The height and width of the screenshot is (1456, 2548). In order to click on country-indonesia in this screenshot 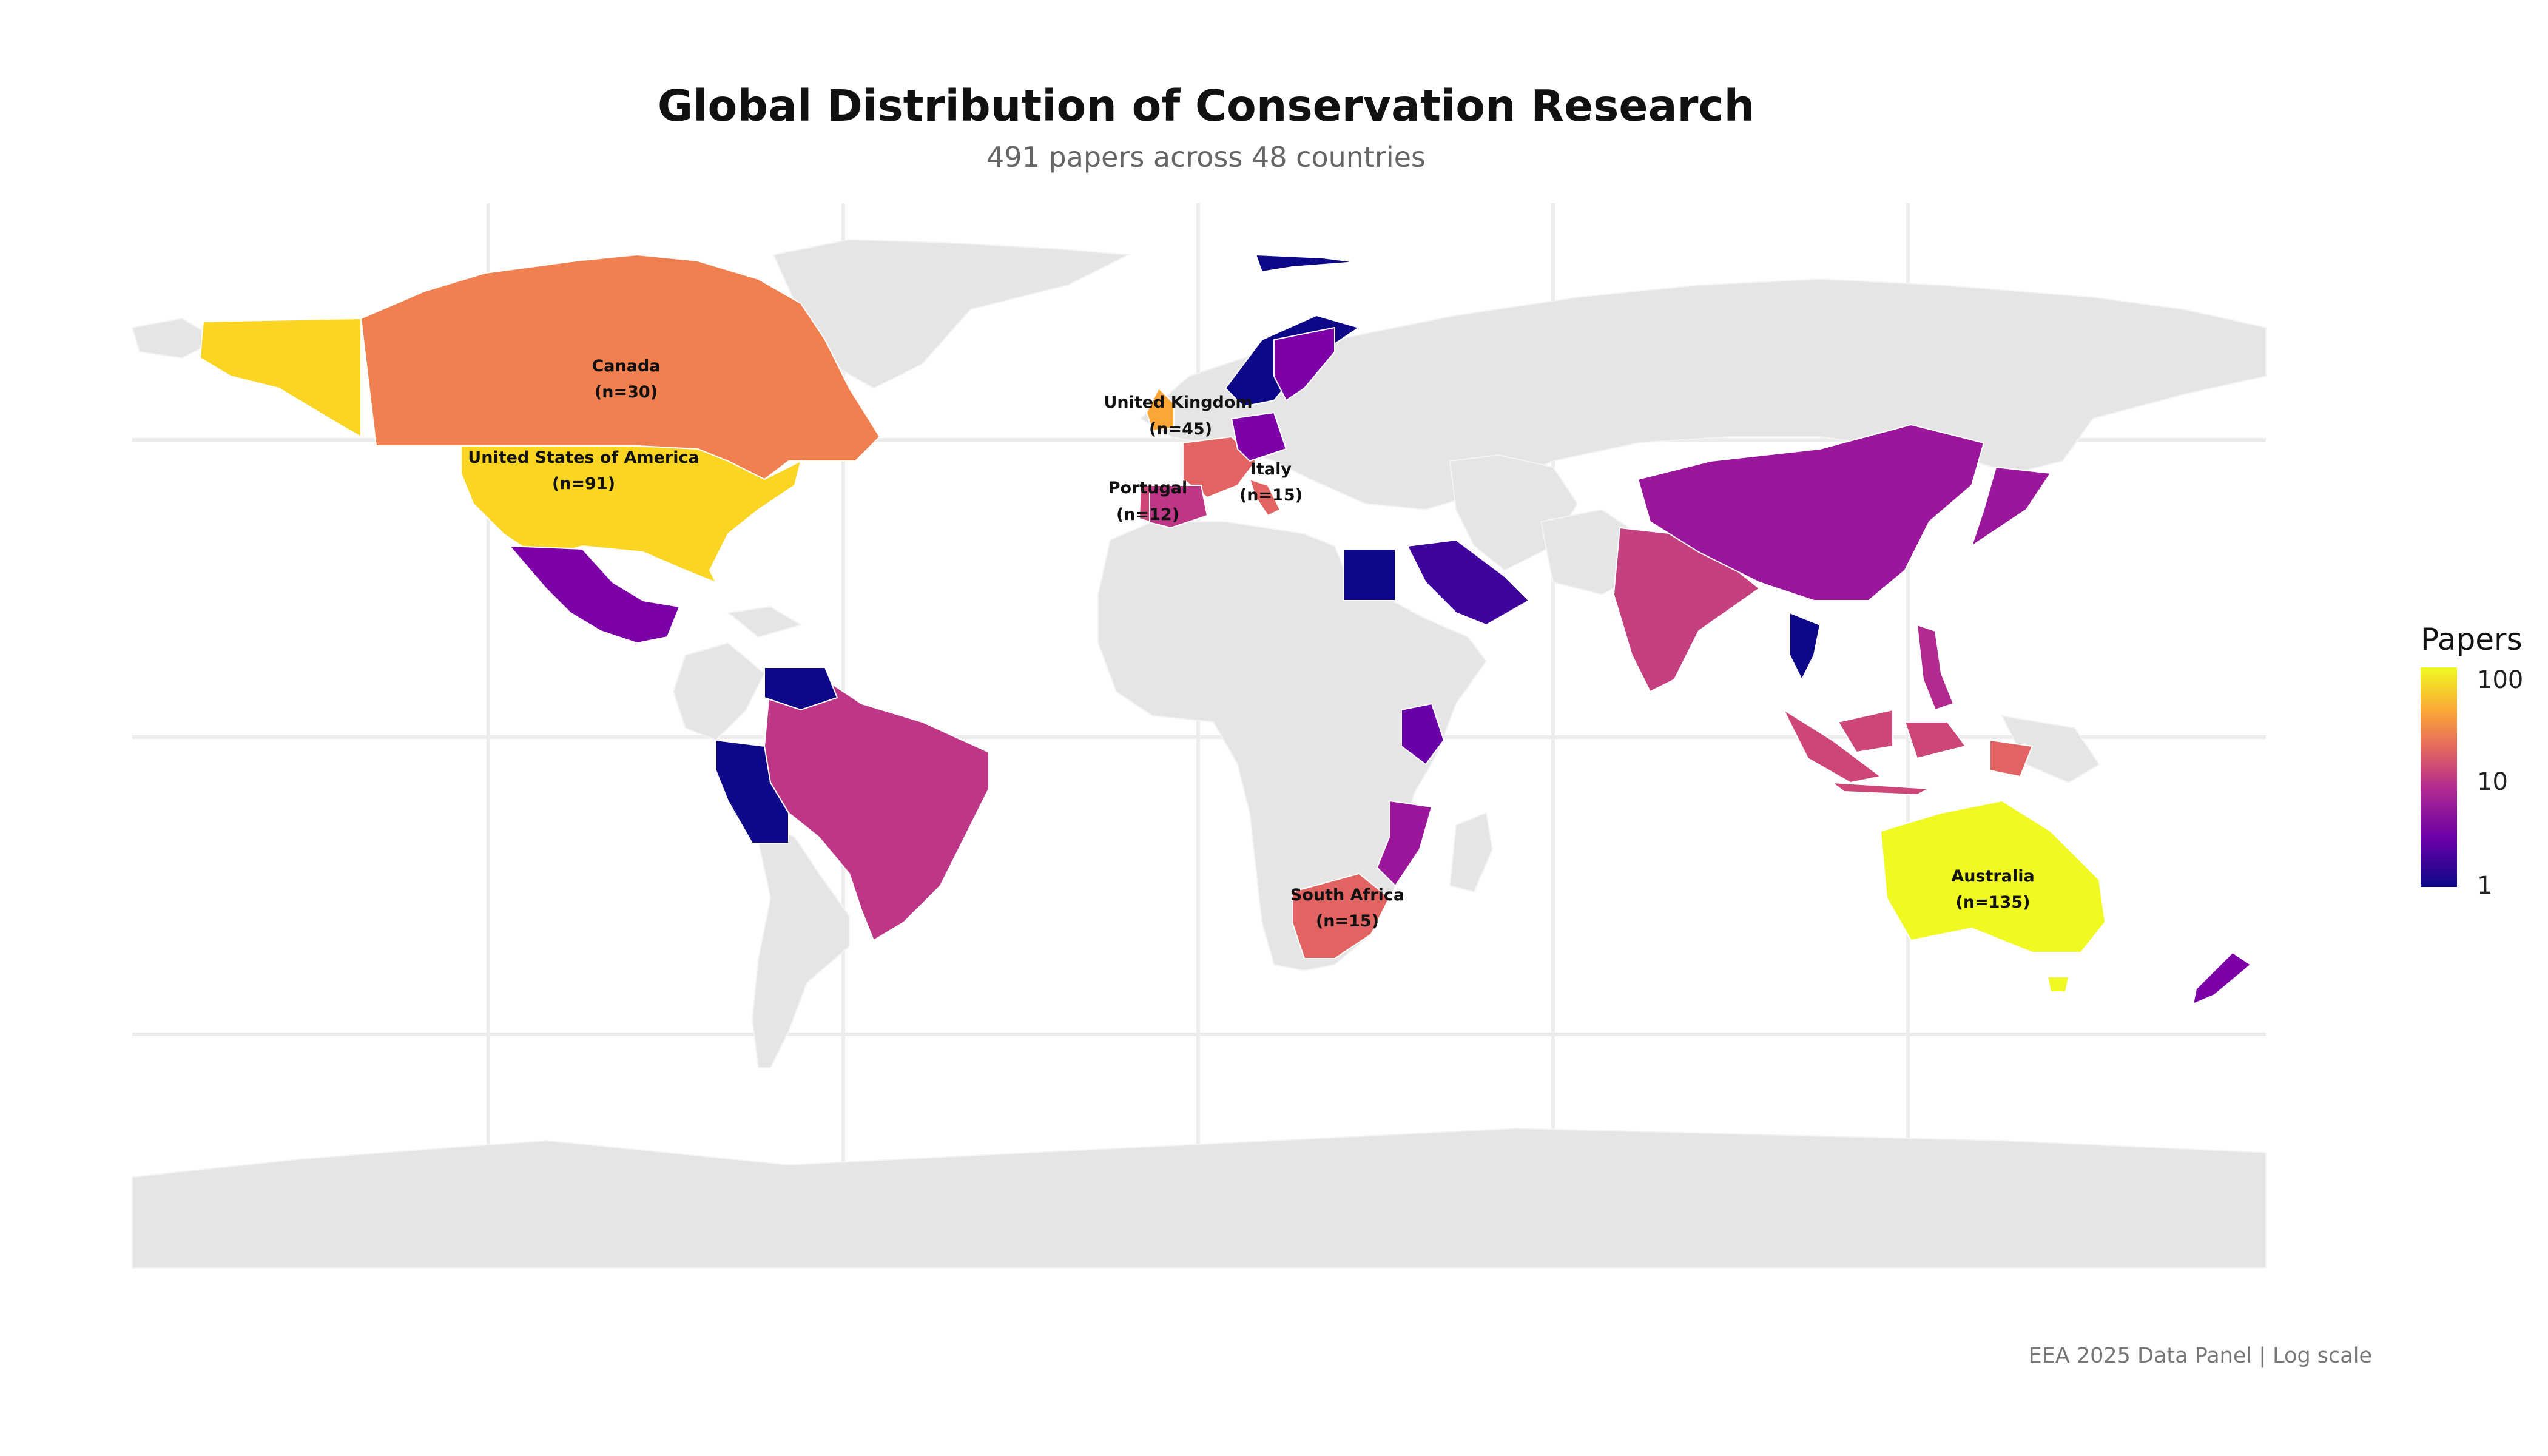, I will do `click(1874, 752)`.